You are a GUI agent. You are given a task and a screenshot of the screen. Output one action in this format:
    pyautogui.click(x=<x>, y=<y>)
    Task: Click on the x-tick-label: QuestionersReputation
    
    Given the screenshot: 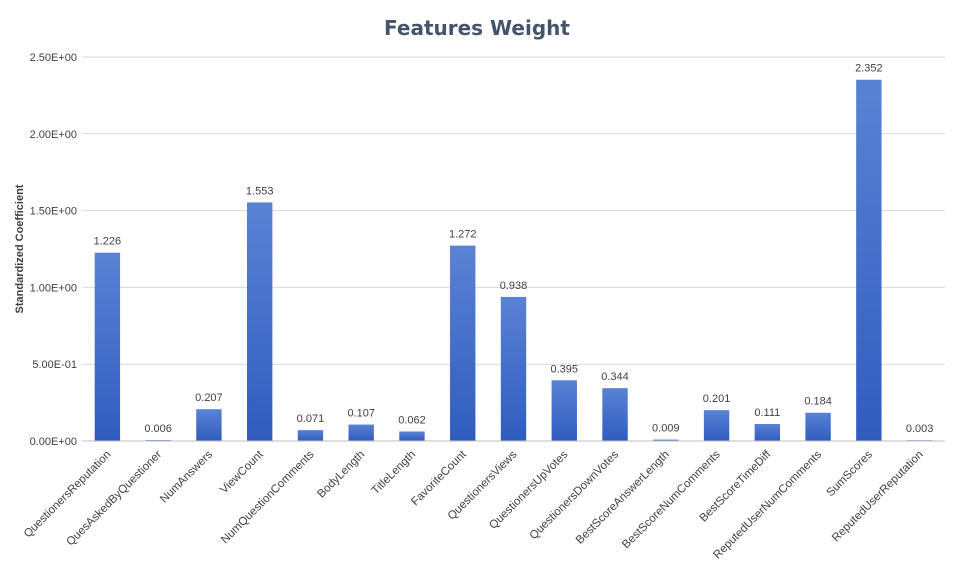 What is the action you would take?
    pyautogui.click(x=68, y=495)
    